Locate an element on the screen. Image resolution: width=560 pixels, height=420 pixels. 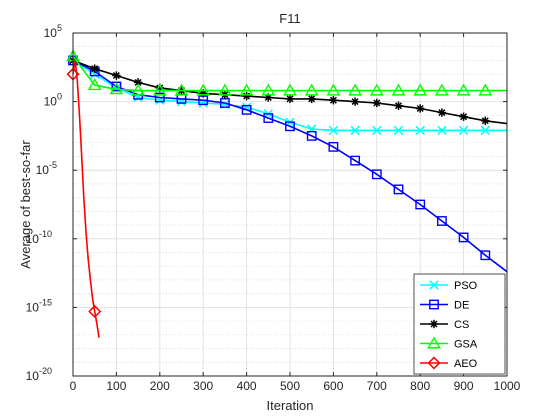
legend-entry-de: DE is located at coordinates (444, 306).